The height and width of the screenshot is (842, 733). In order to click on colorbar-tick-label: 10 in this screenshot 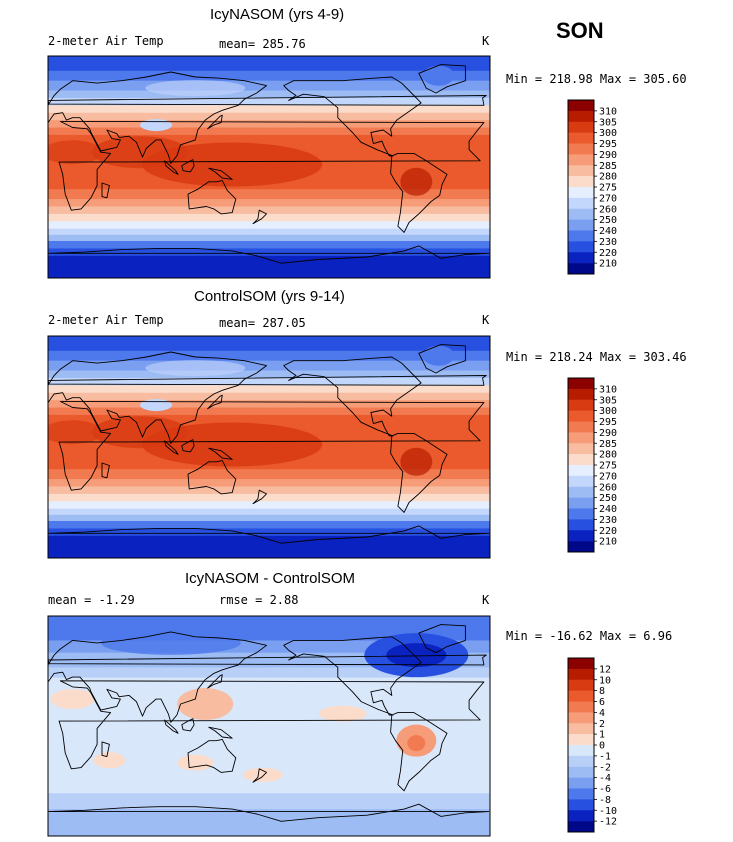, I will do `click(605, 680)`.